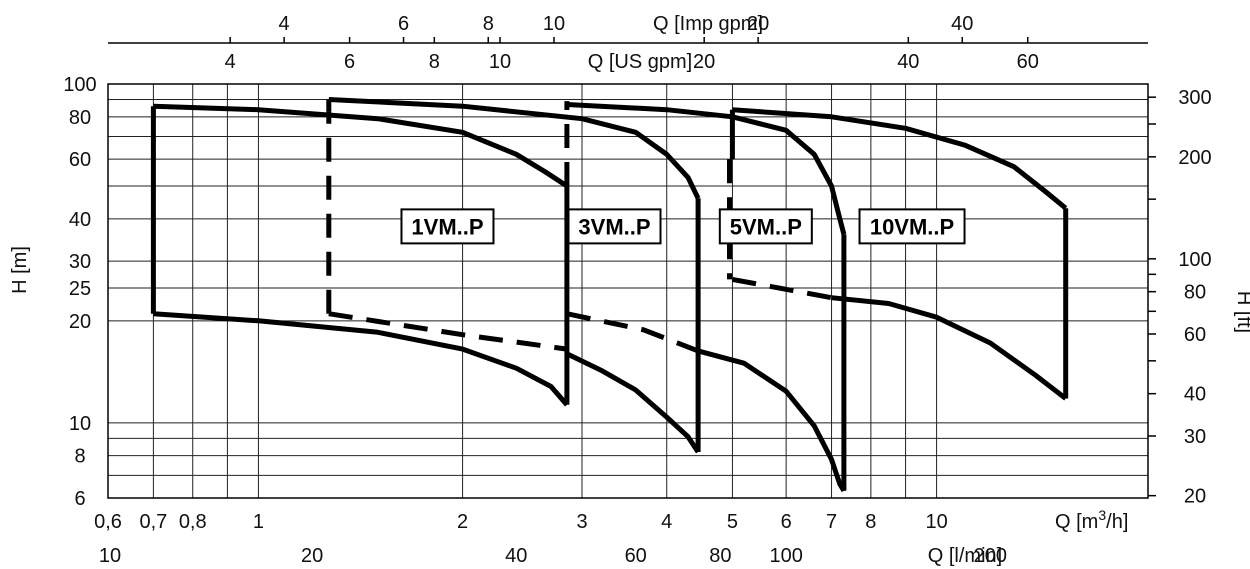  What do you see at coordinates (80, 118) in the screenshot?
I see `y-tick-label: 80` at bounding box center [80, 118].